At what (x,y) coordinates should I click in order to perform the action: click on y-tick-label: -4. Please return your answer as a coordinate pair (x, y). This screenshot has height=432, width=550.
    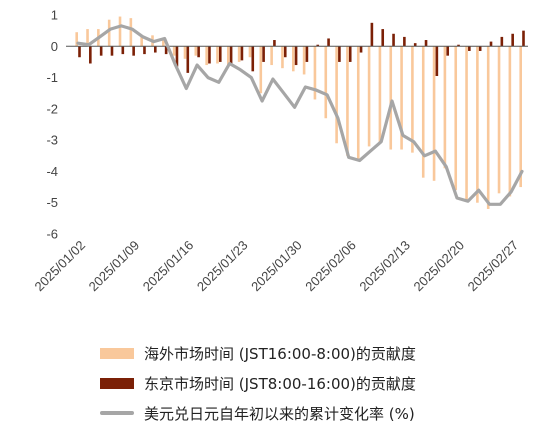
    Looking at the image, I should click on (52, 171).